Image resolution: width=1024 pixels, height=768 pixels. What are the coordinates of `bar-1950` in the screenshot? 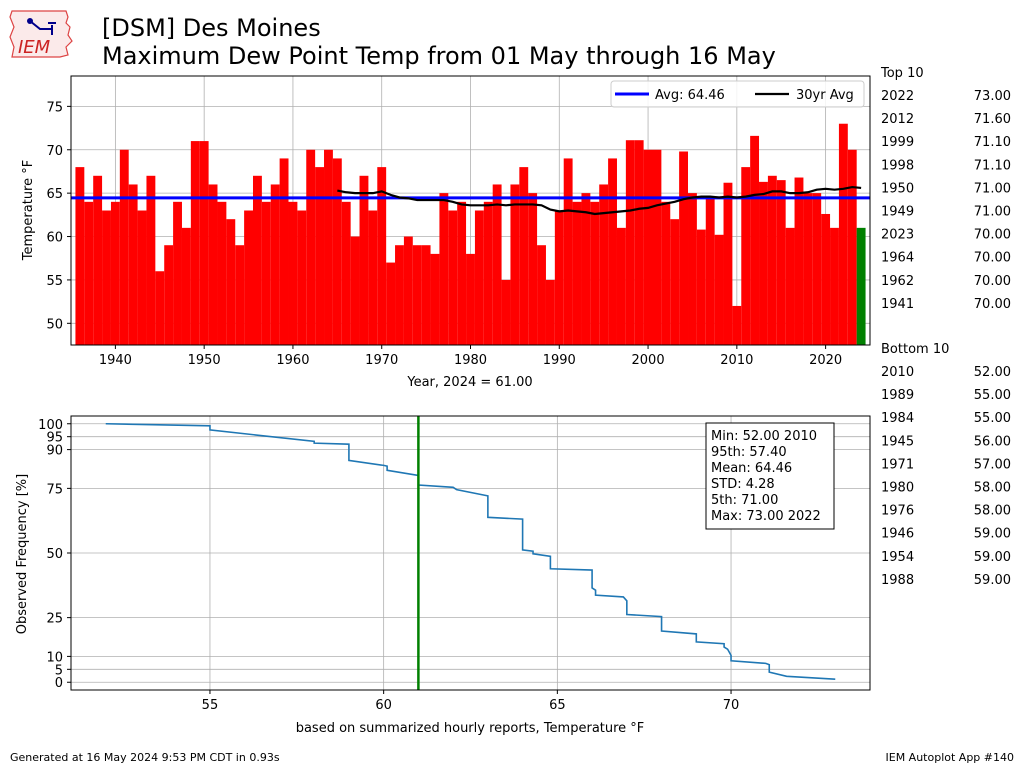 It's located at (204, 243).